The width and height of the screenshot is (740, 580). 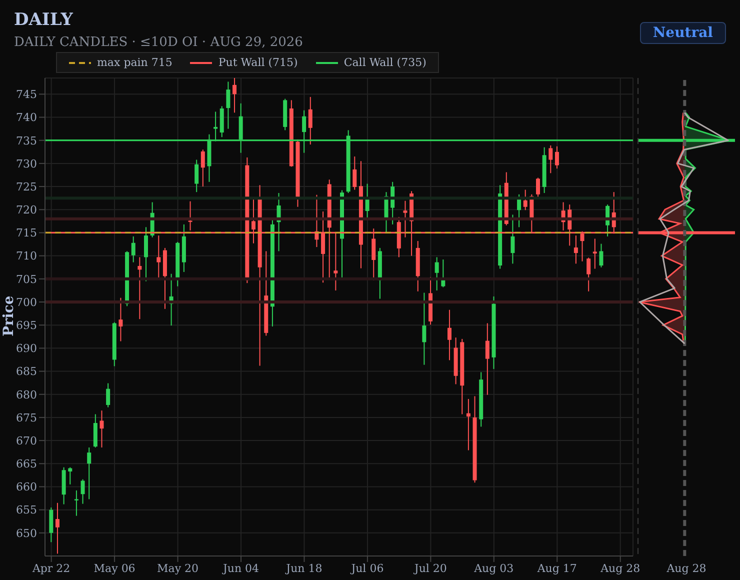 I want to click on y-tick-label: 695, so click(x=26, y=325).